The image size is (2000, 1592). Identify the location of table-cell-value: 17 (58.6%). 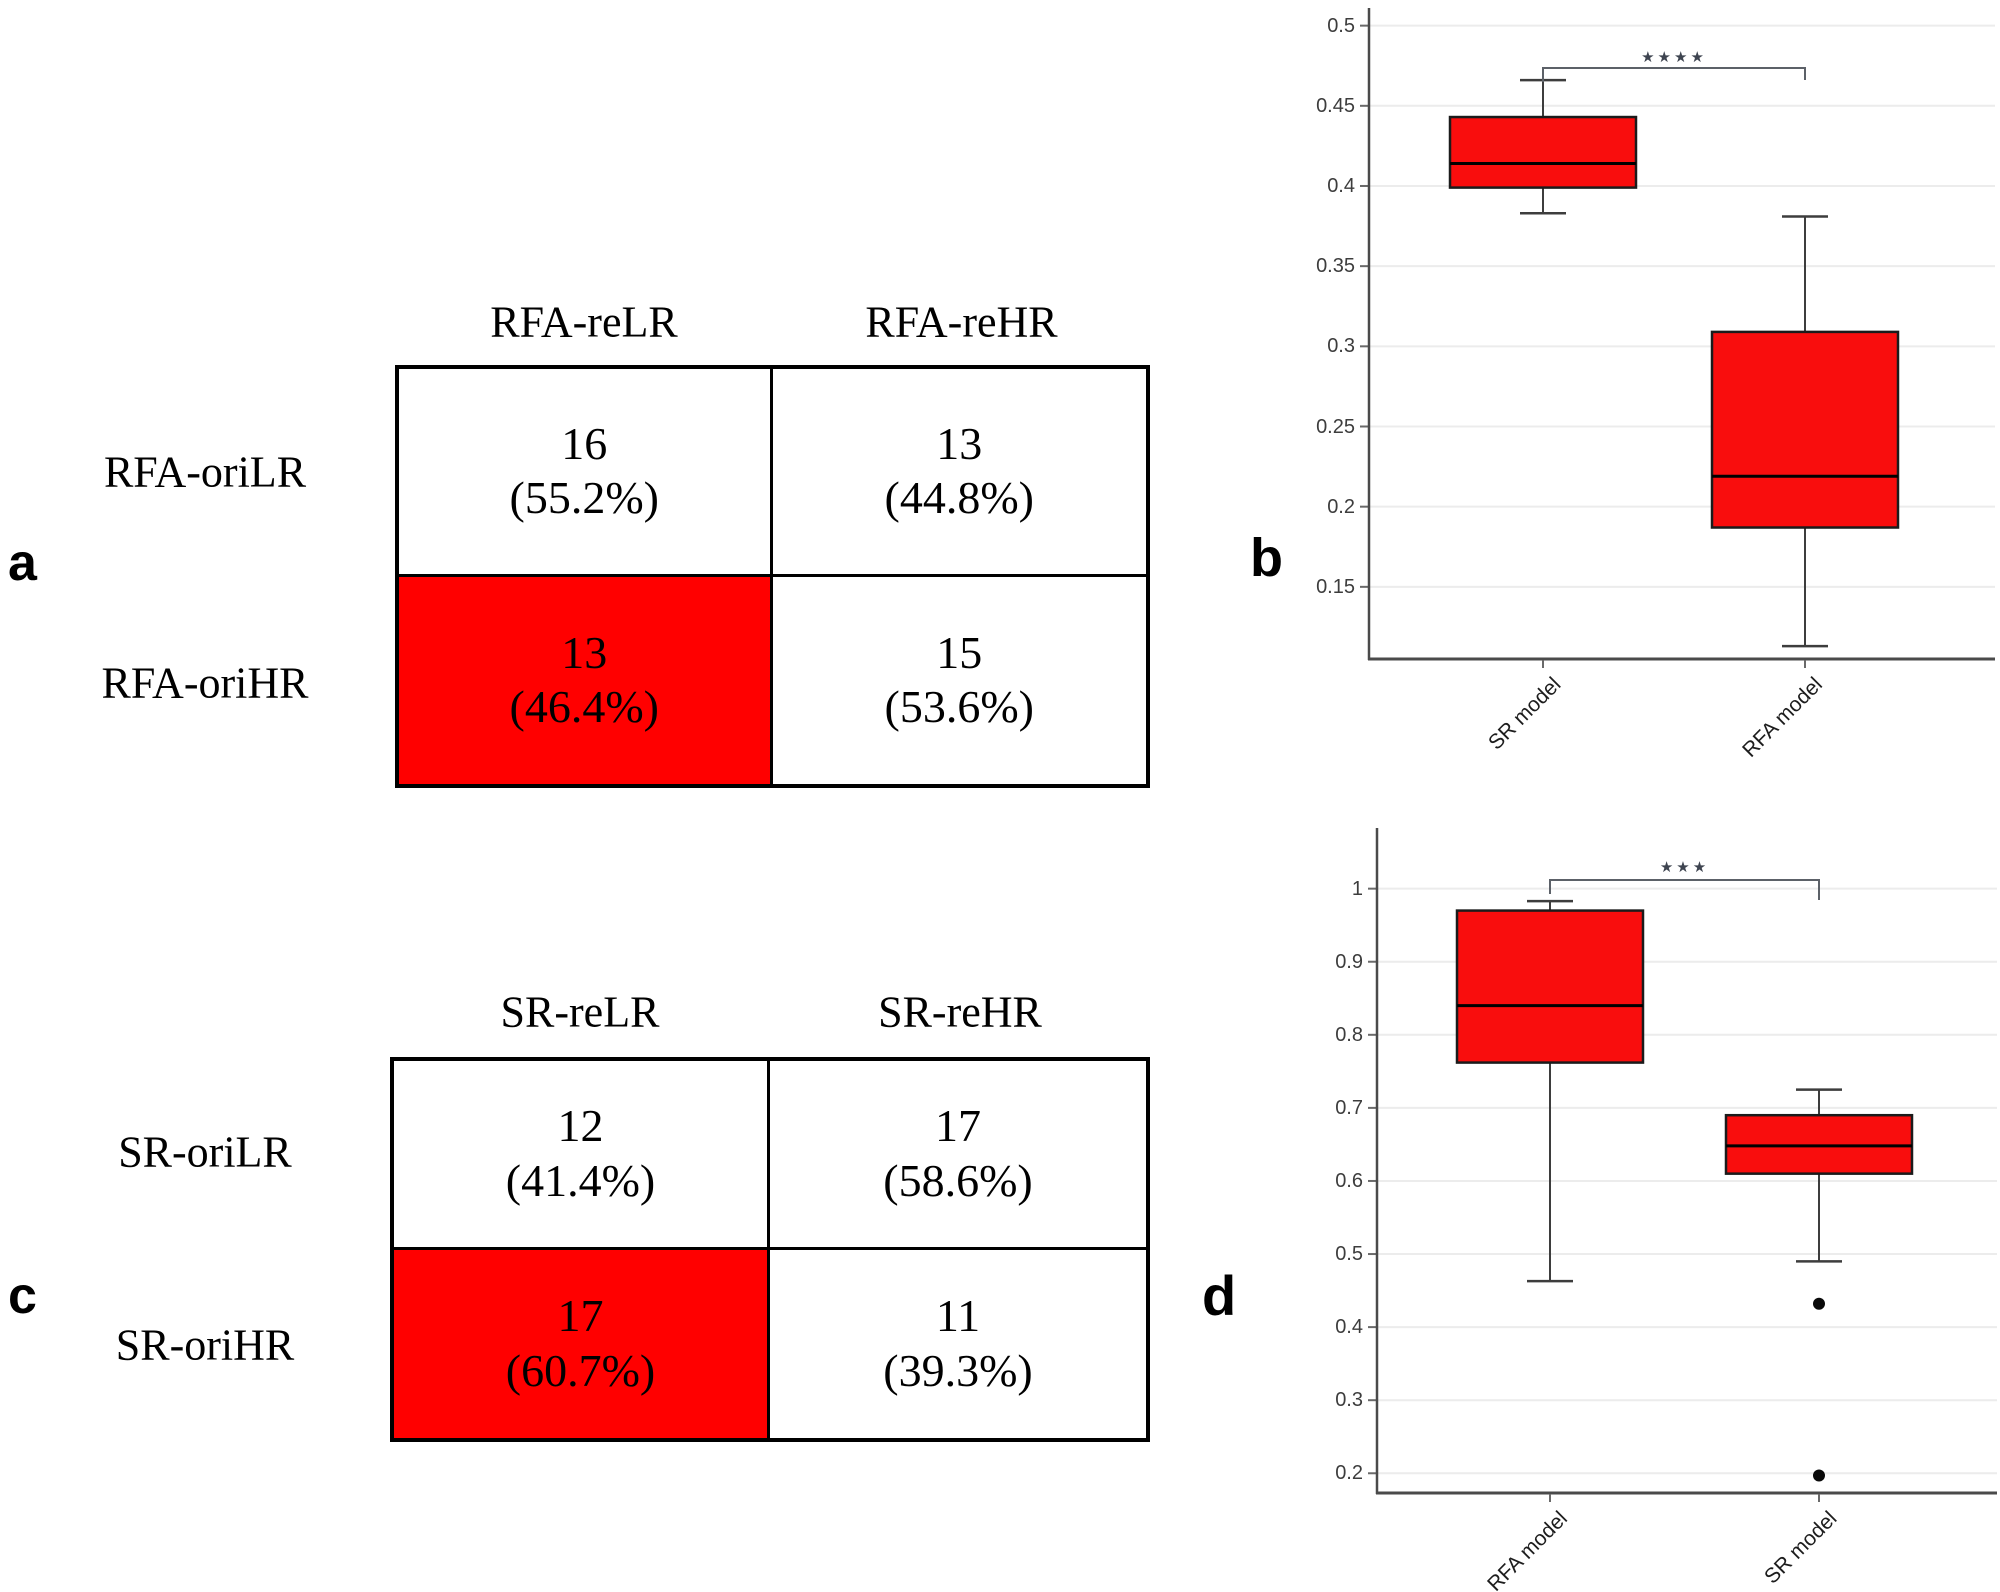
(958, 1153).